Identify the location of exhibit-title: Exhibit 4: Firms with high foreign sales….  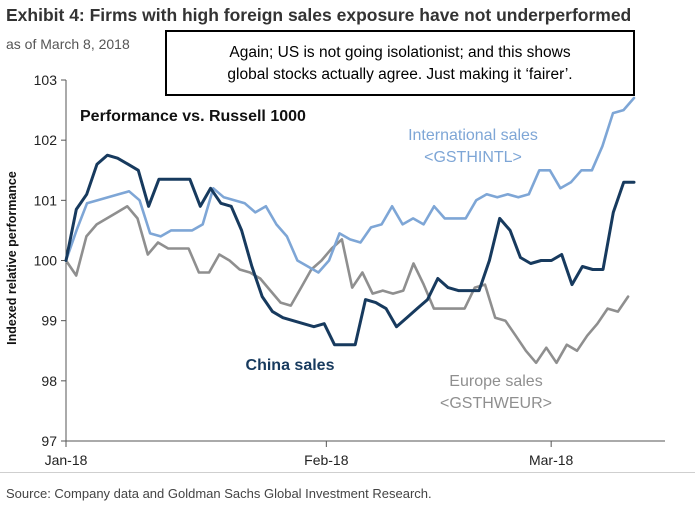
(319, 15).